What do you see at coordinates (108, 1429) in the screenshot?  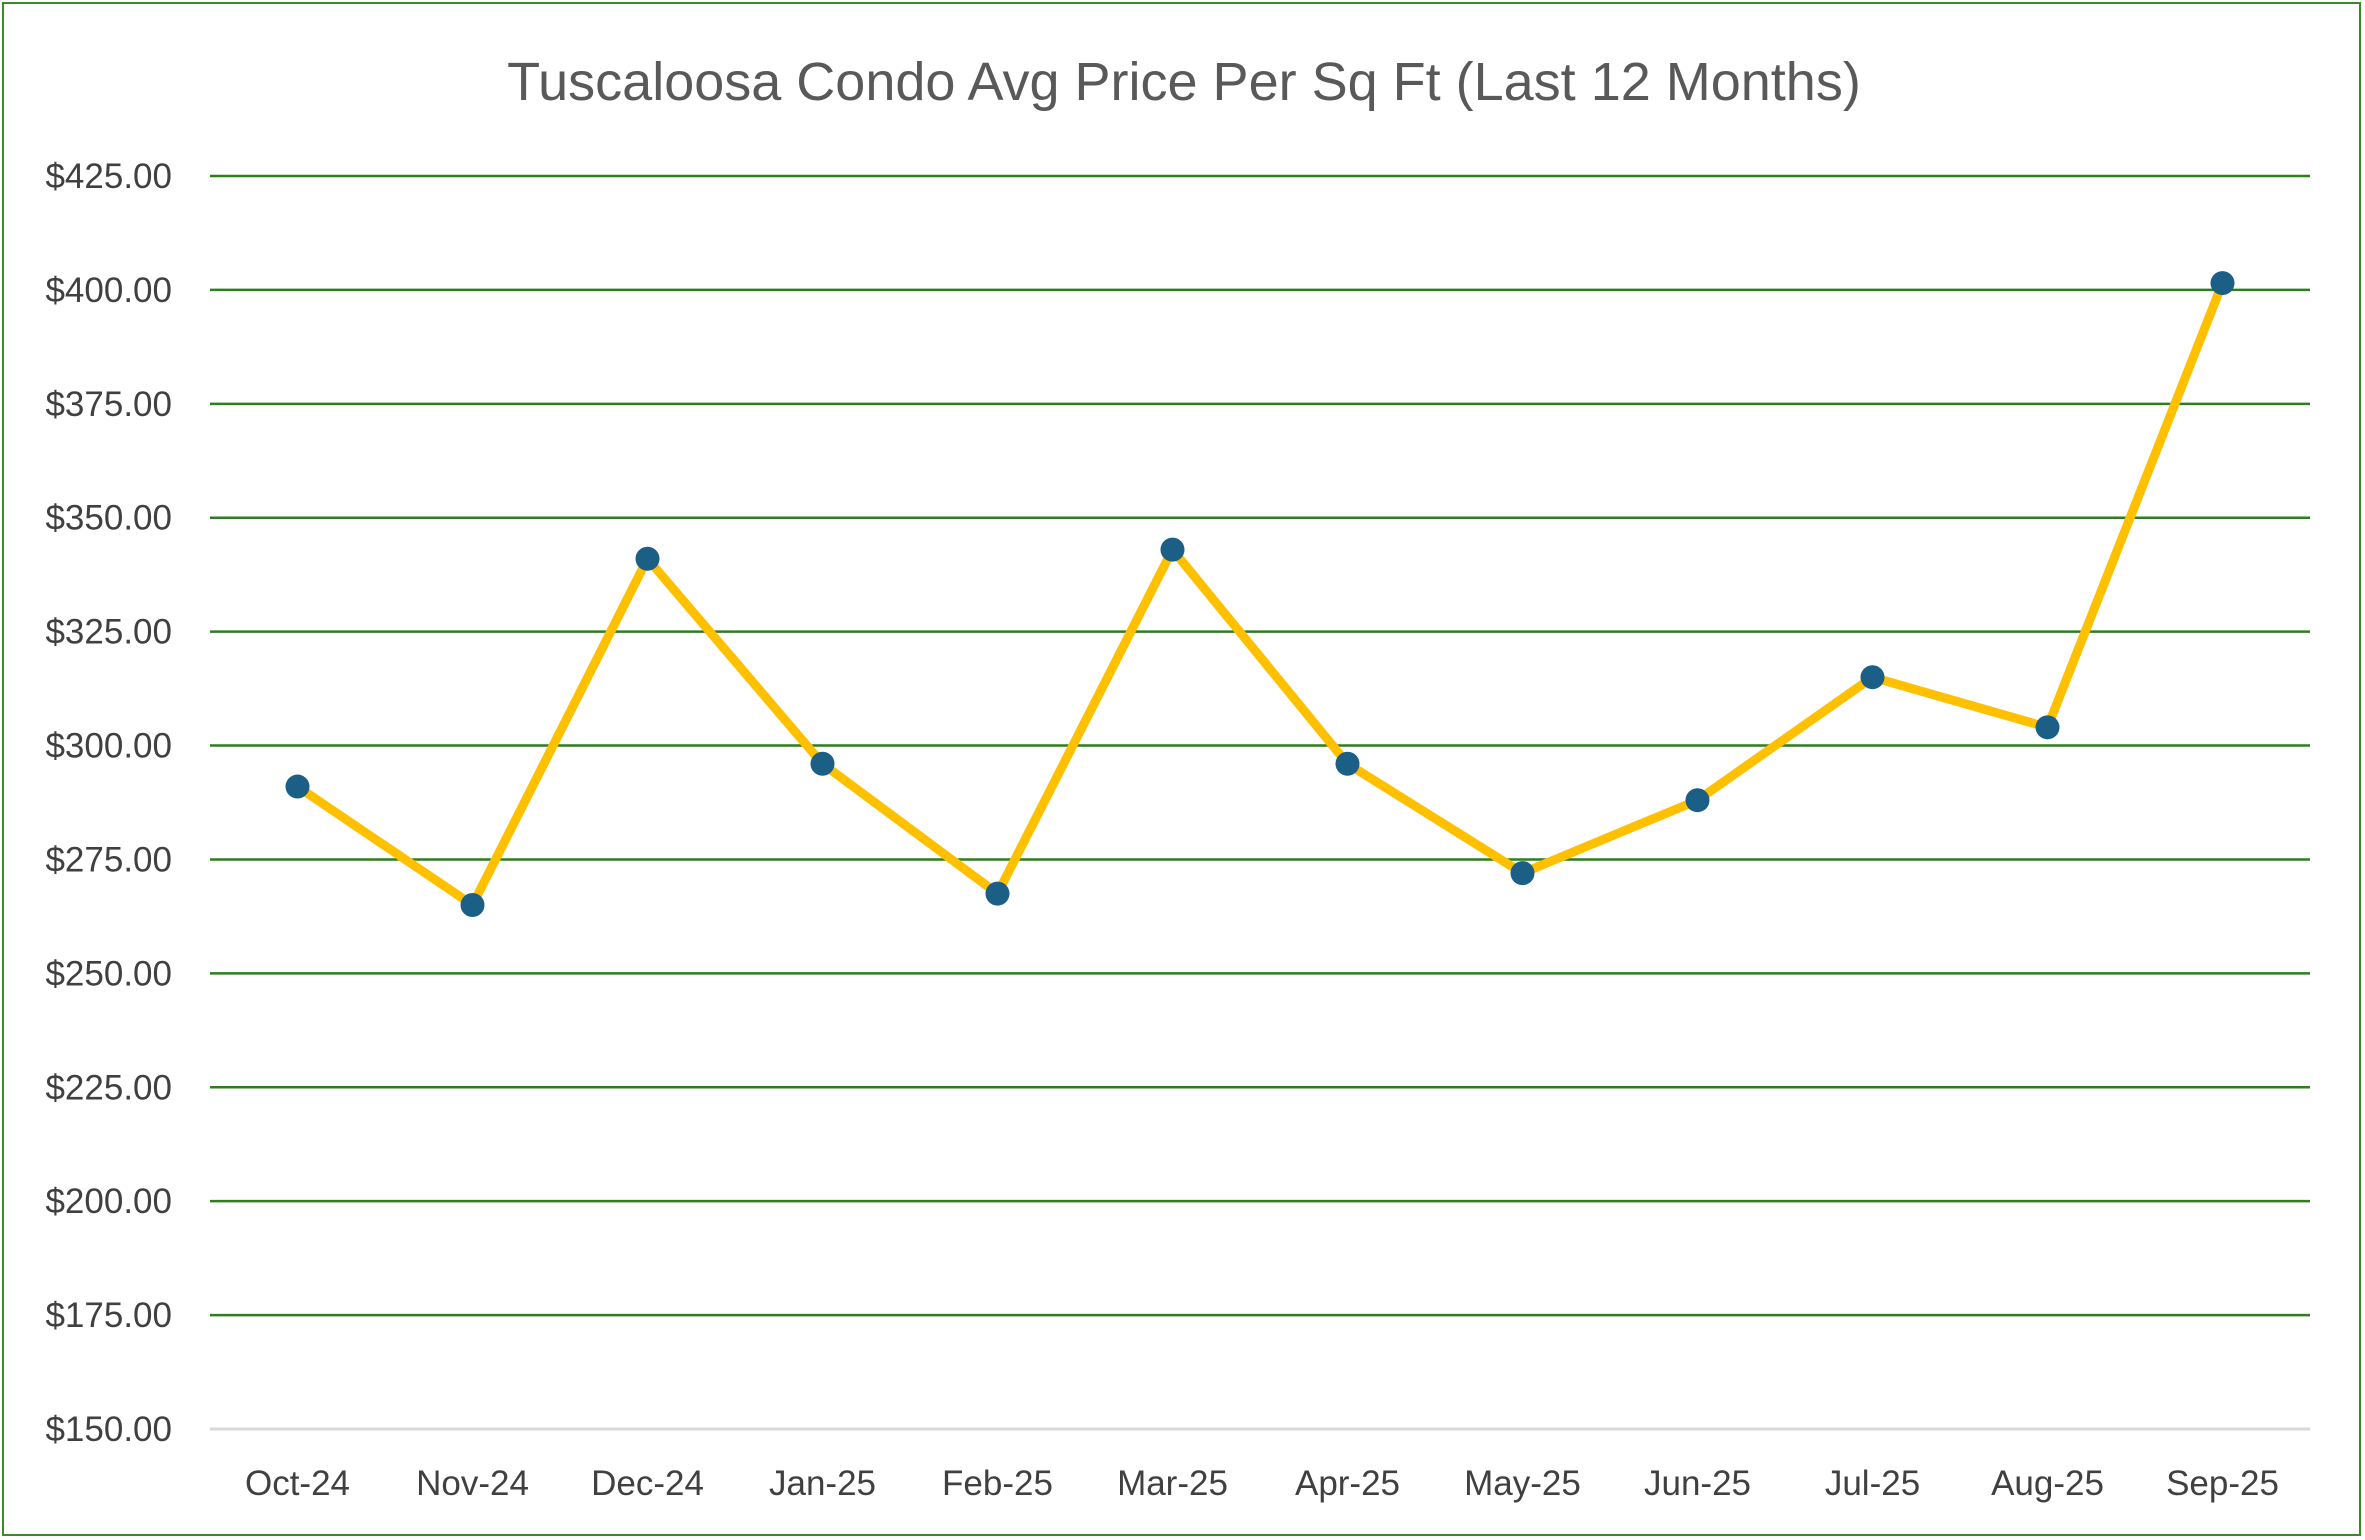 I see `y-tick-label: $150.00` at bounding box center [108, 1429].